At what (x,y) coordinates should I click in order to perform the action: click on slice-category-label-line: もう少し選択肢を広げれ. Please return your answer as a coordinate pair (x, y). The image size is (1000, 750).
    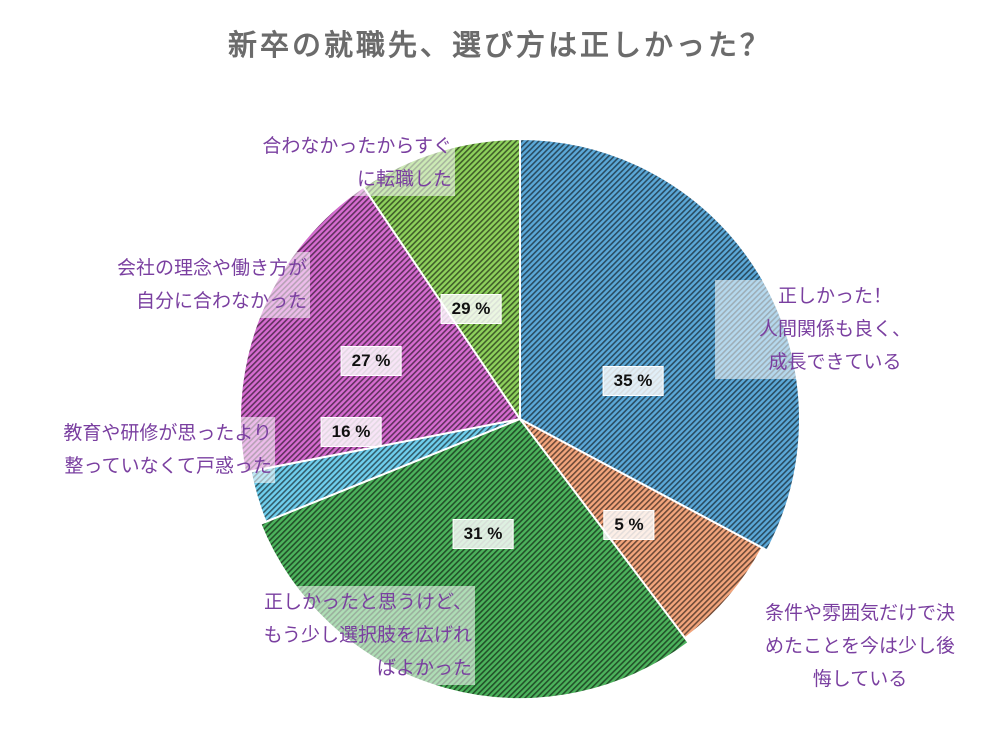
    Looking at the image, I should click on (347, 635).